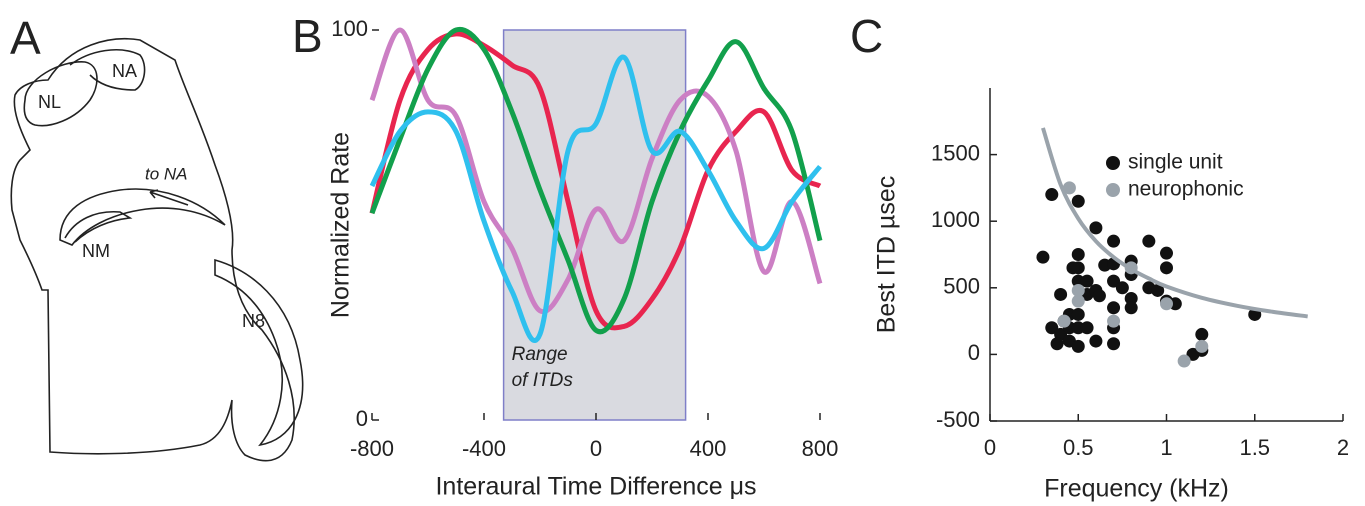  I want to click on region-label: NM, so click(96, 251).